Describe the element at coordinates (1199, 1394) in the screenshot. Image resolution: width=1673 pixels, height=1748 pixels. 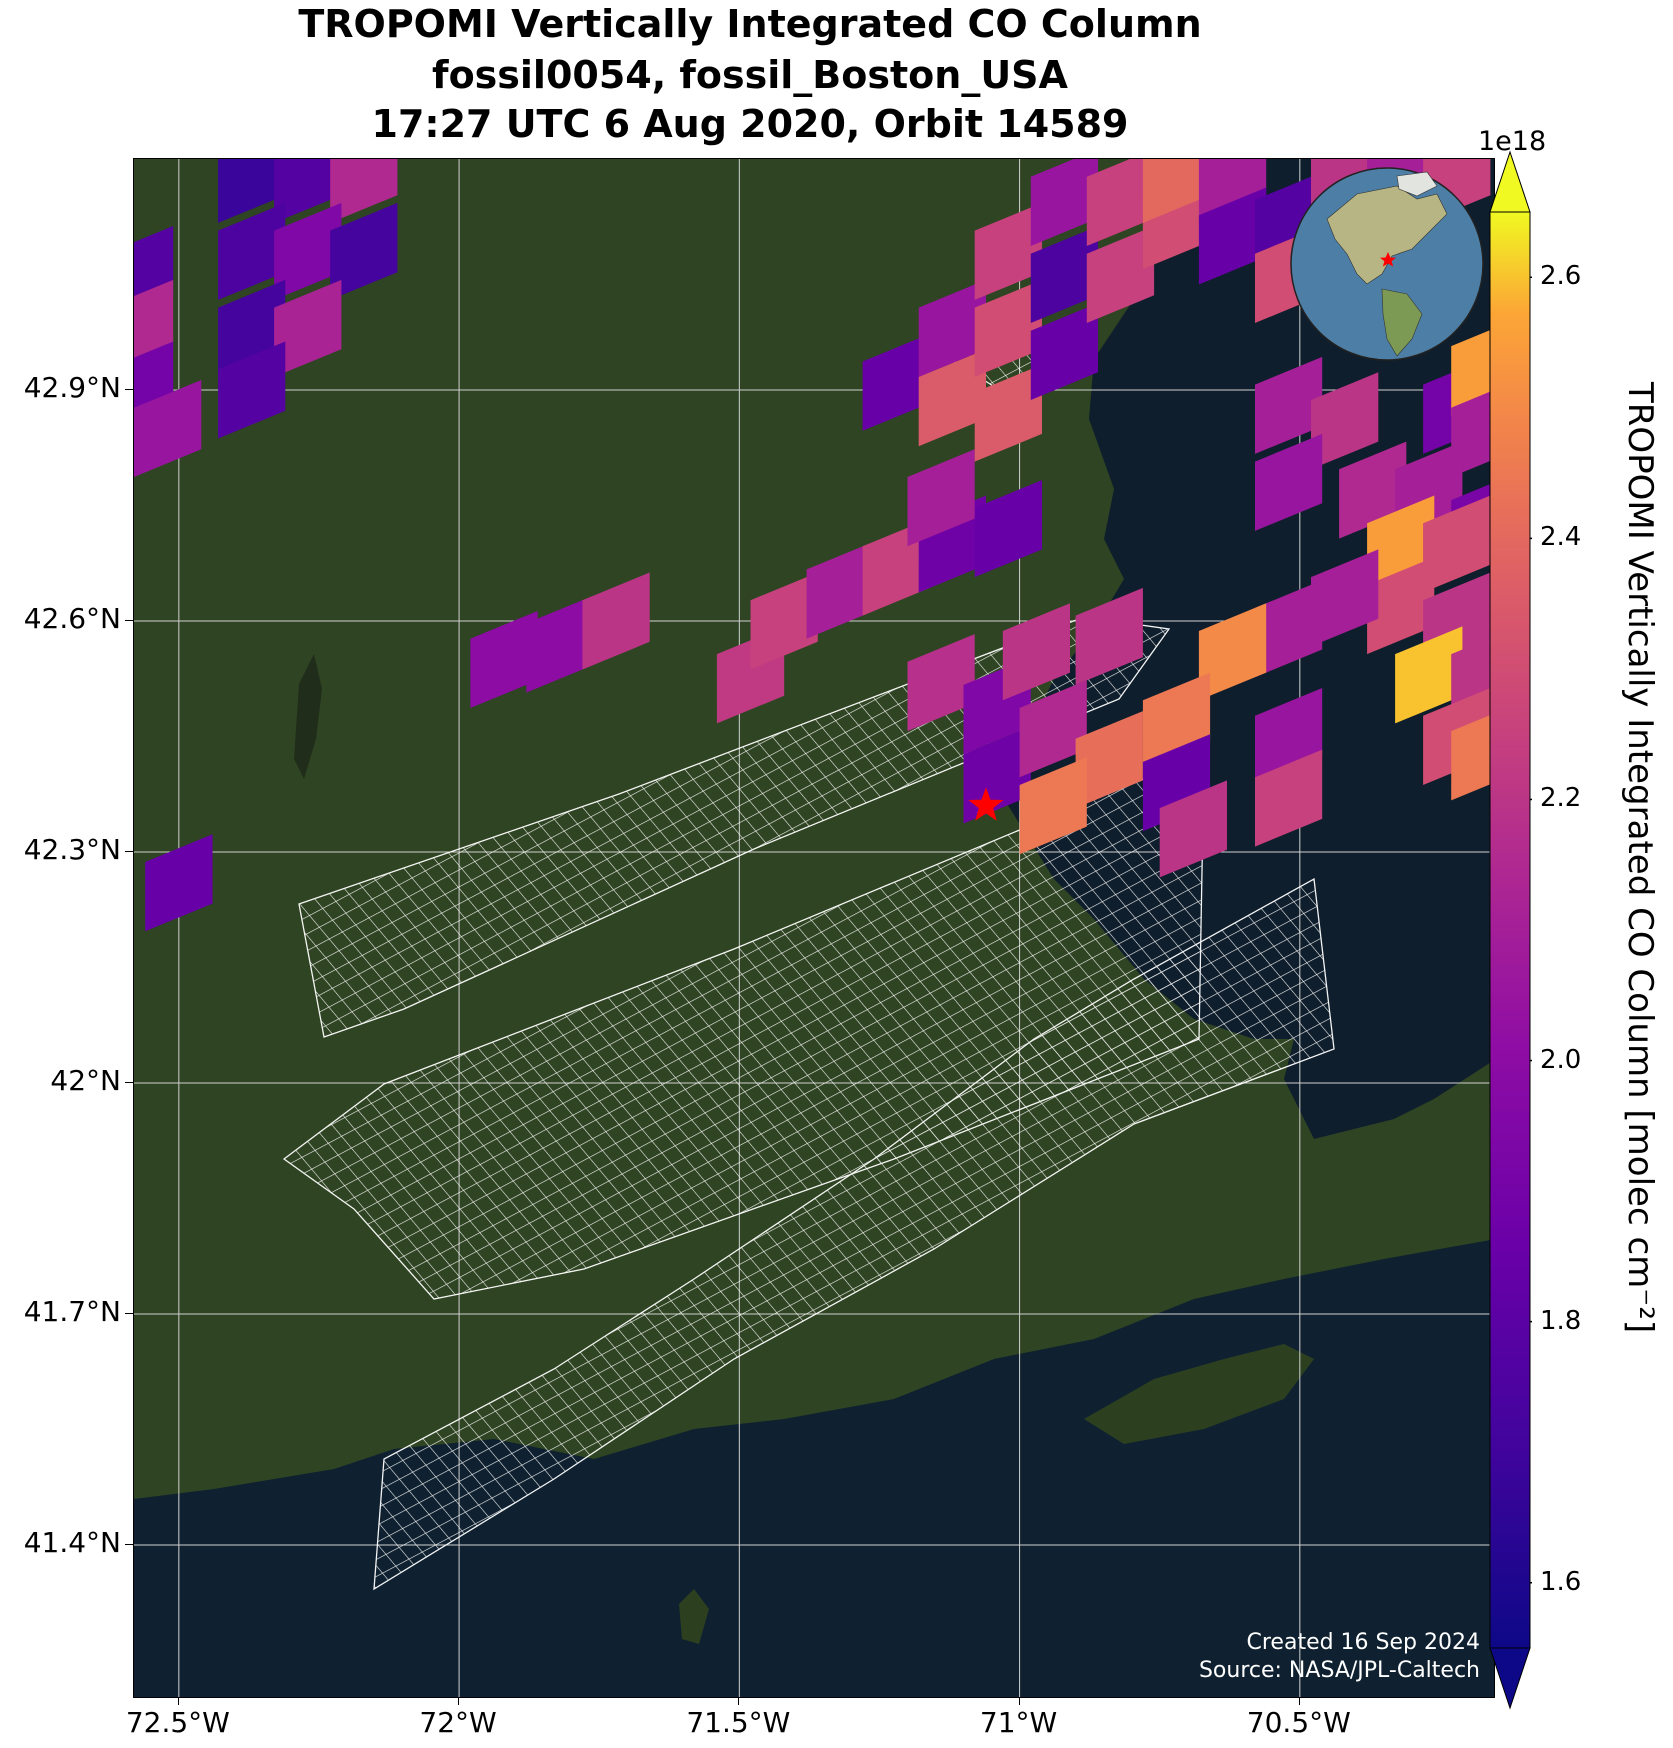
I see `island` at that location.